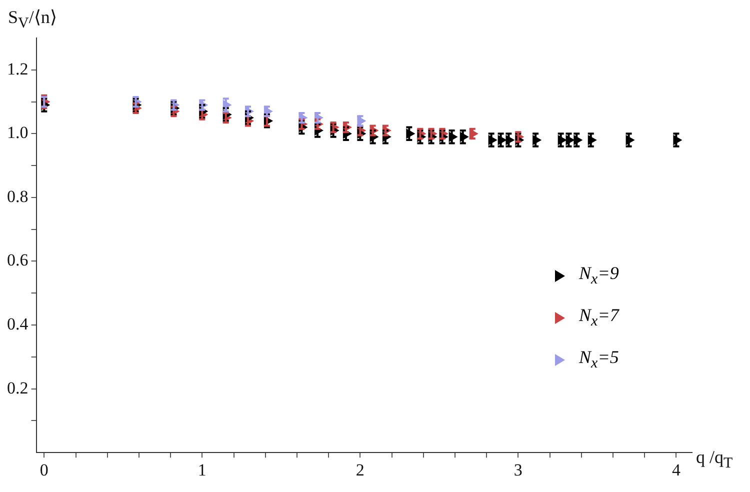 The width and height of the screenshot is (750, 492). I want to click on y-tick-label: 1.0, so click(17, 132).